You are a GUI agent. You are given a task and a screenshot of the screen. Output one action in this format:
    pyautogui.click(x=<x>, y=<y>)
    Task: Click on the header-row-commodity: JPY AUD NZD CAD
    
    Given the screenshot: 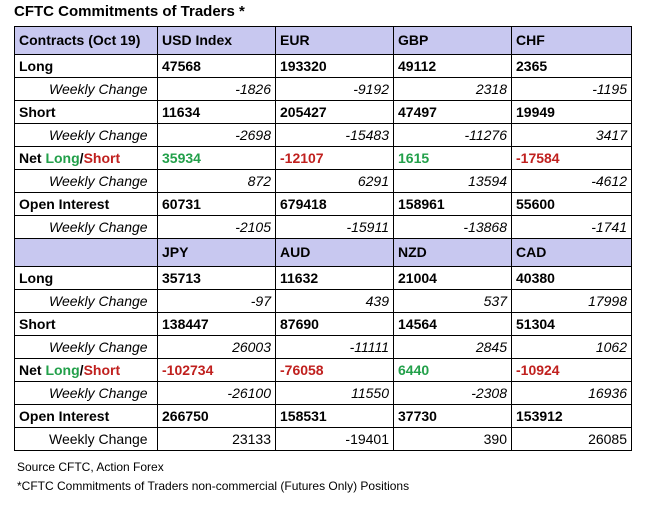 What is the action you would take?
    pyautogui.click(x=323, y=252)
    